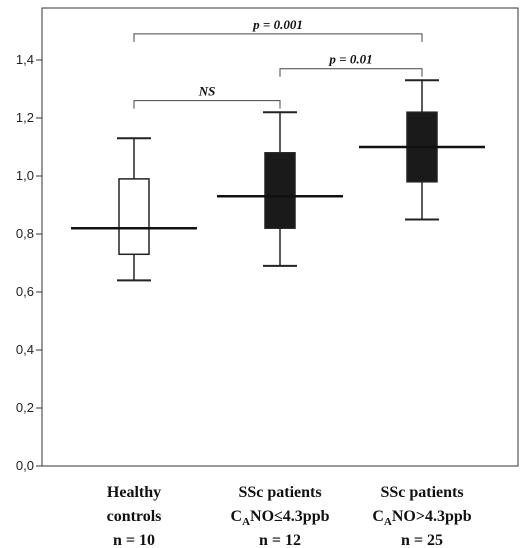 This screenshot has width=527, height=548. Describe the element at coordinates (25, 407) in the screenshot. I see `y-tick-label: 0,2` at that location.